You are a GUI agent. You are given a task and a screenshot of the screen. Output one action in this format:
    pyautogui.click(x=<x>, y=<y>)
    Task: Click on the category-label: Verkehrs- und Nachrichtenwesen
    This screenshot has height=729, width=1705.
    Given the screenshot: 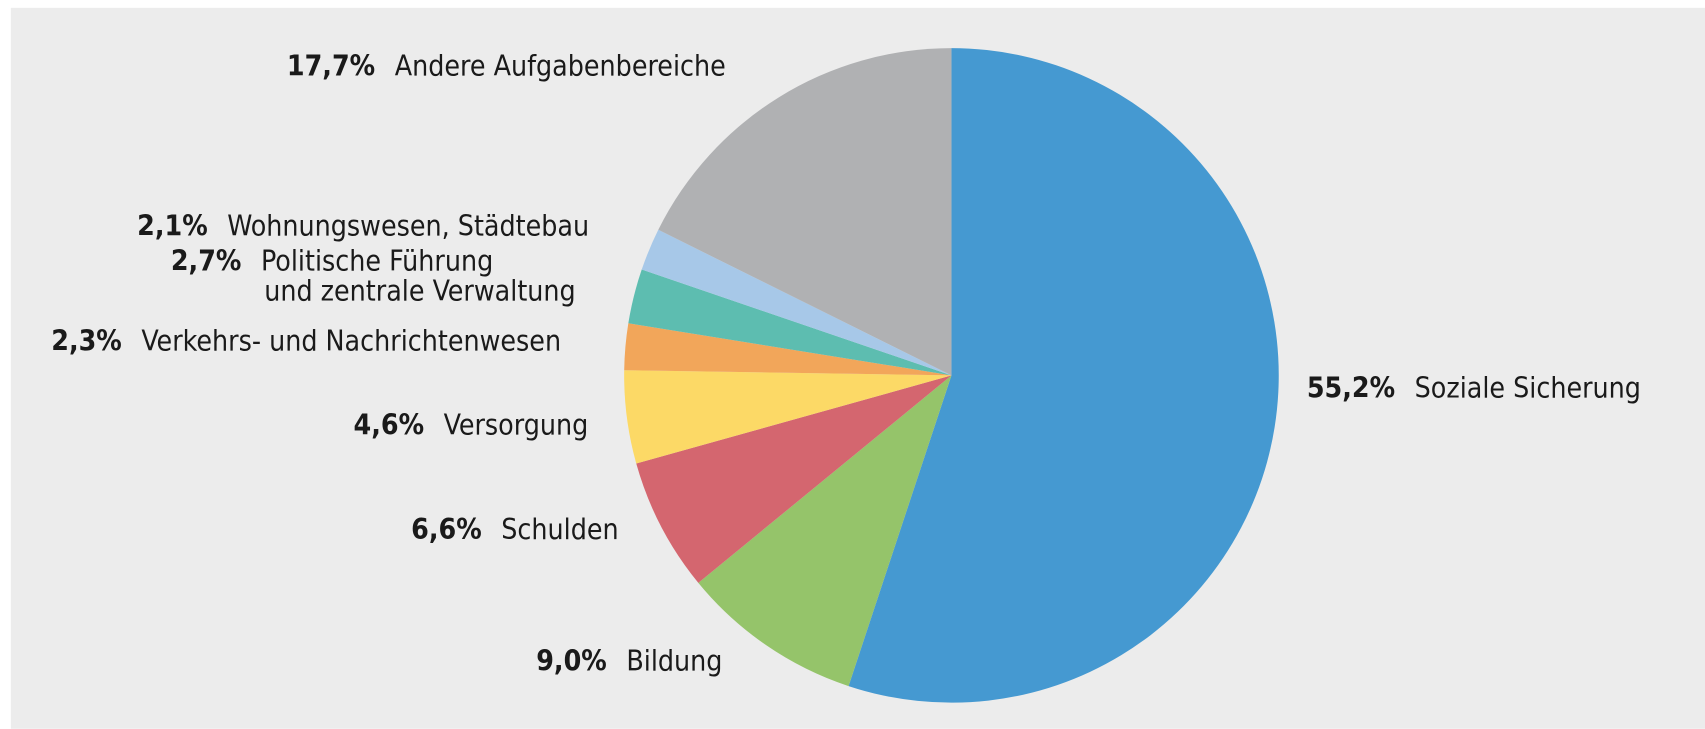 What is the action you would take?
    pyautogui.click(x=351, y=341)
    